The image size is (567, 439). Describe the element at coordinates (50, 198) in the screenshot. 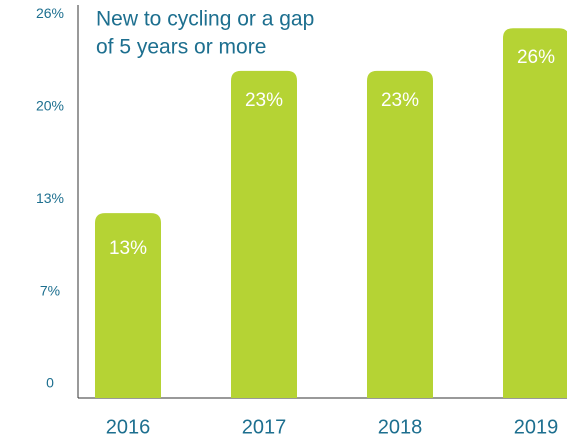

I see `y-tick-label: 13%` at that location.